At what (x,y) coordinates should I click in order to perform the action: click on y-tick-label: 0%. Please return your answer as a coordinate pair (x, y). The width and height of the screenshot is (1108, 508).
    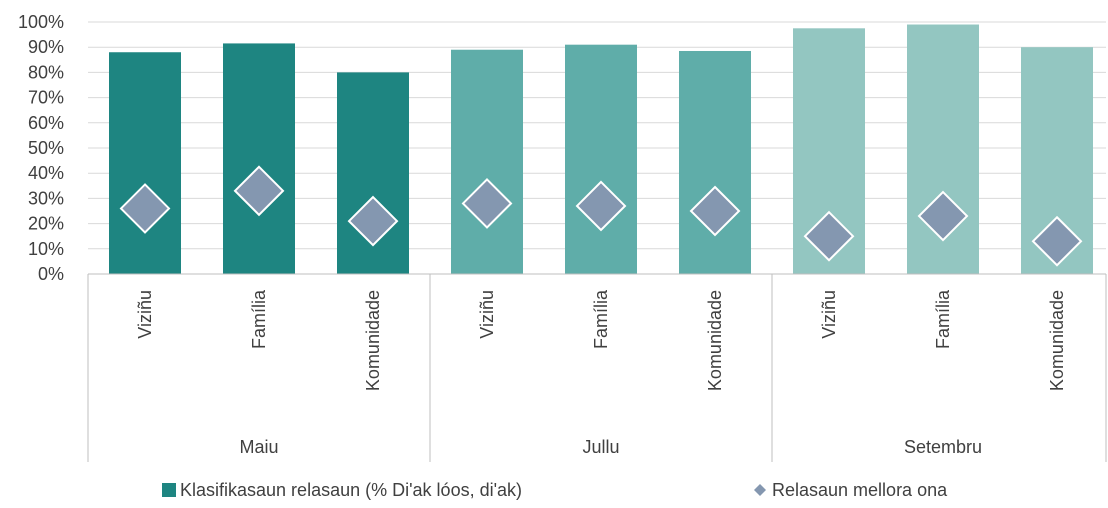
    Looking at the image, I should click on (51, 274).